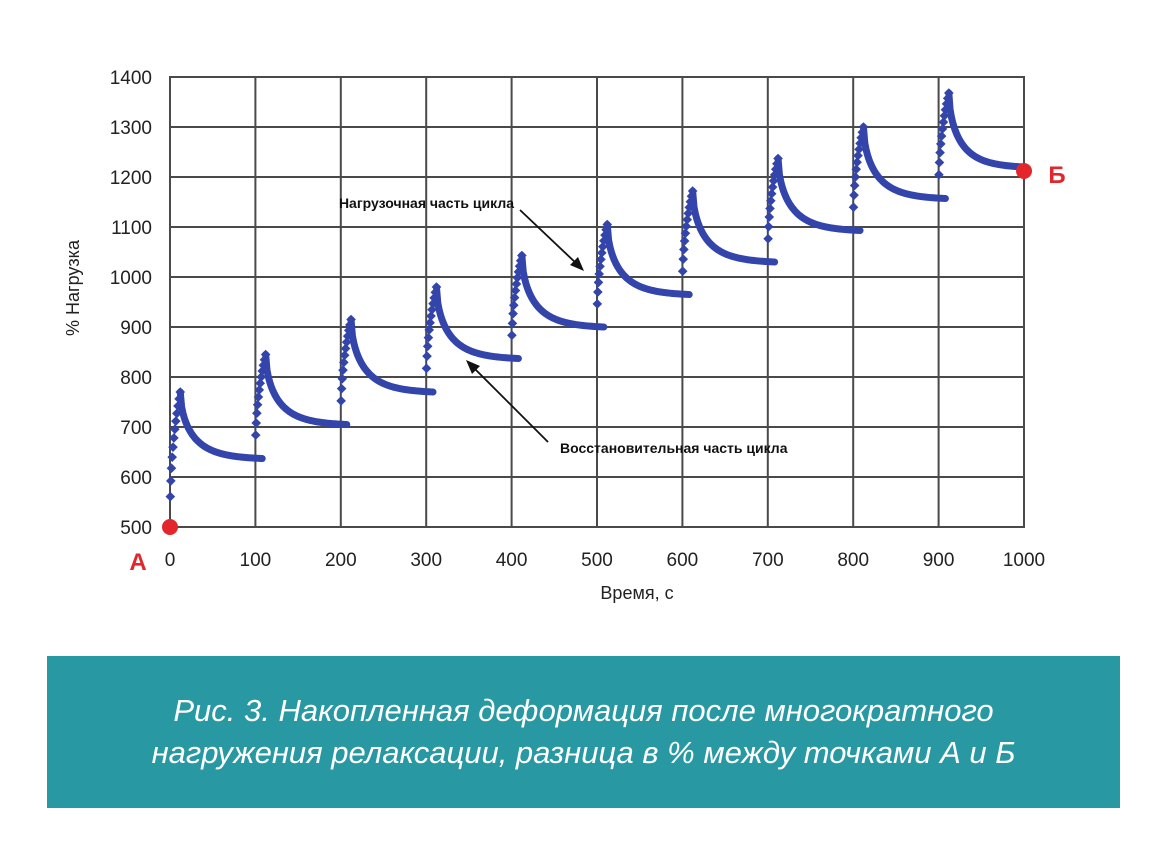 Image resolution: width=1168 pixels, height=852 pixels. Describe the element at coordinates (683, 560) in the screenshot. I see `x-tick-label: 600` at that location.